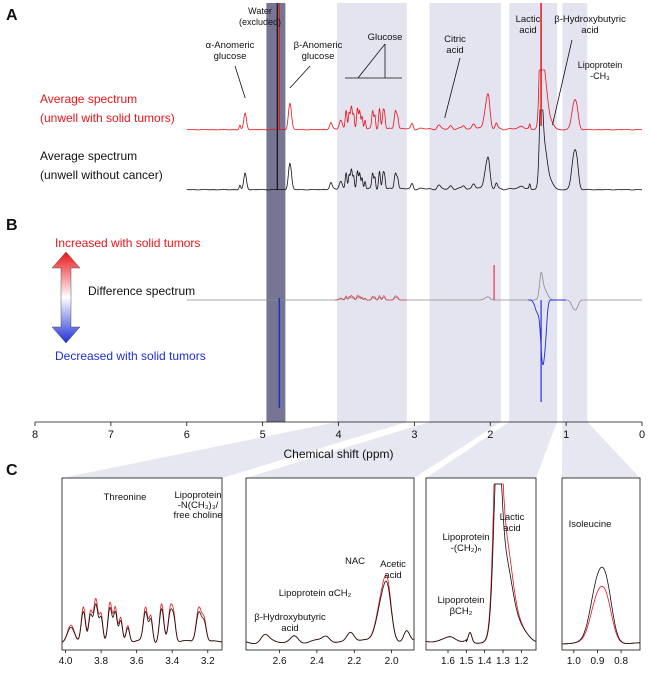  What do you see at coordinates (590, 19) in the screenshot?
I see `bhb-label-line-0: β-Hydroxybutyric` at bounding box center [590, 19].